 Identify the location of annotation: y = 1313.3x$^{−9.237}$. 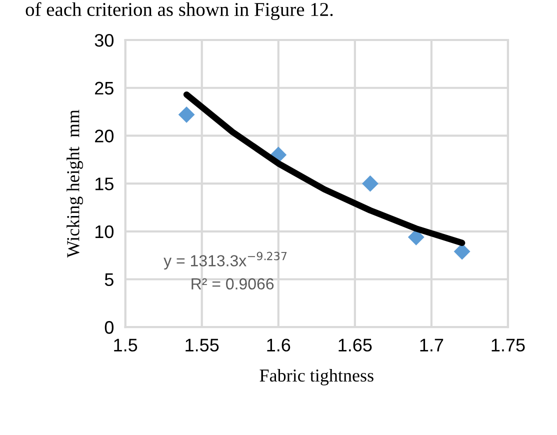
(225, 261).